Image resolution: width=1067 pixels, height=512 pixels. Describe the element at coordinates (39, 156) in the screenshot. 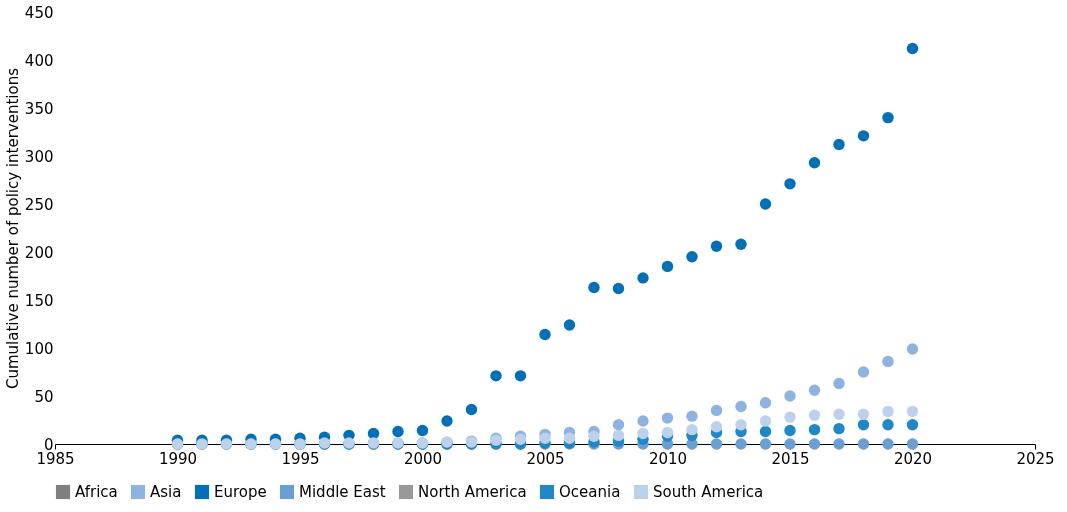

I see `y-tick-label: 300` at that location.